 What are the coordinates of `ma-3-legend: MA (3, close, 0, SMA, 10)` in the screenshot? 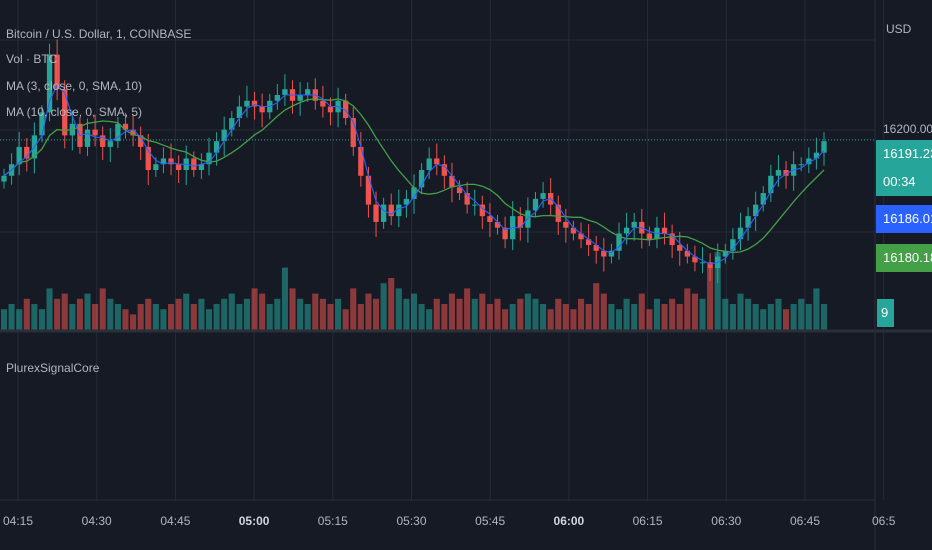 It's located at (74, 86).